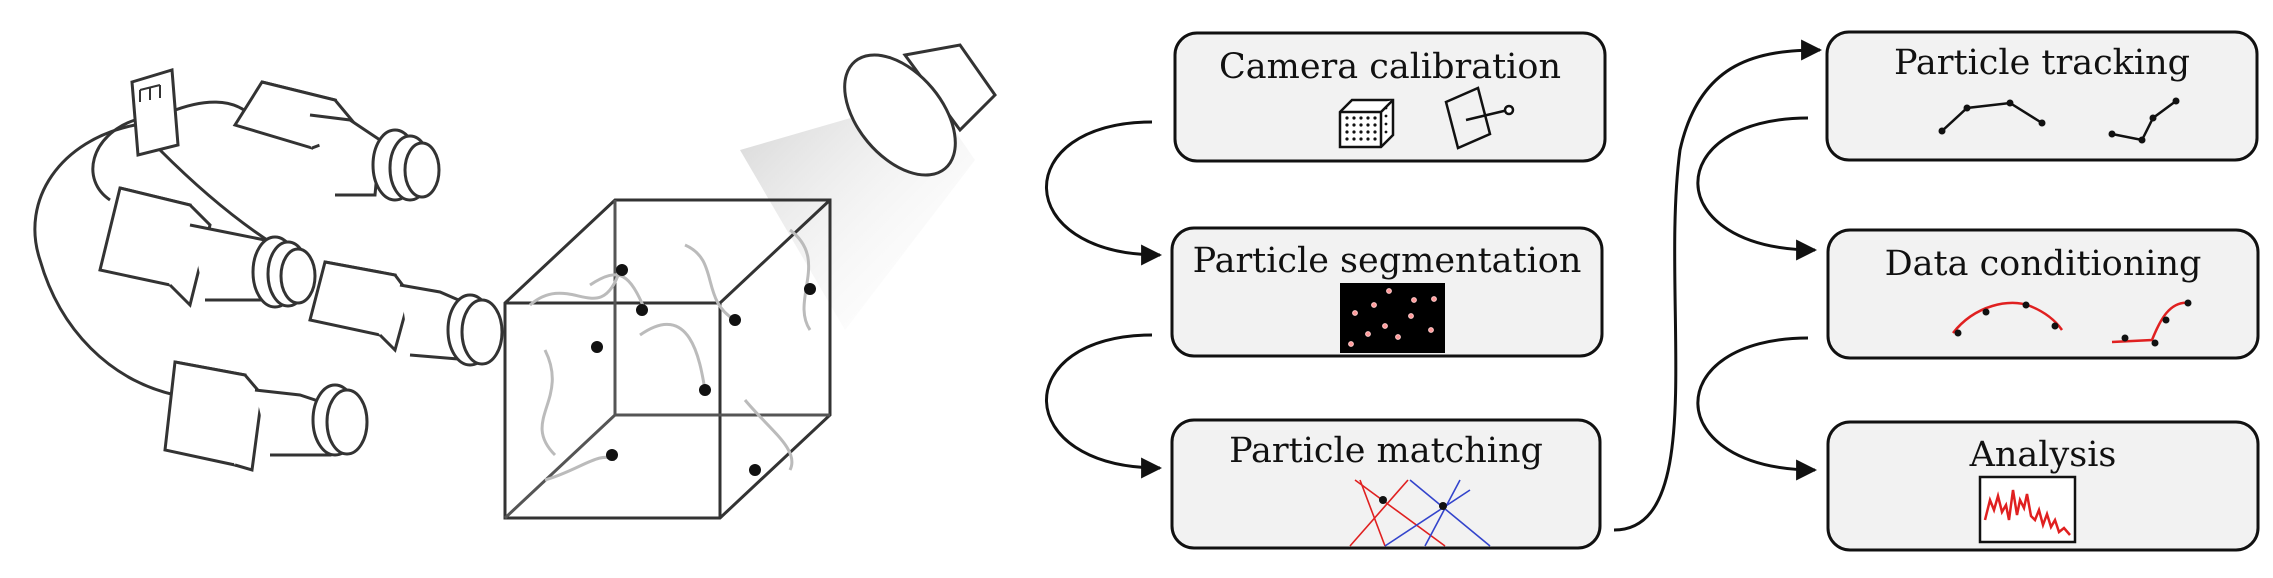 This screenshot has width=2273, height=578. Describe the element at coordinates (1757, 188) in the screenshot. I see `arrow-tracking-to-conditioning` at that location.